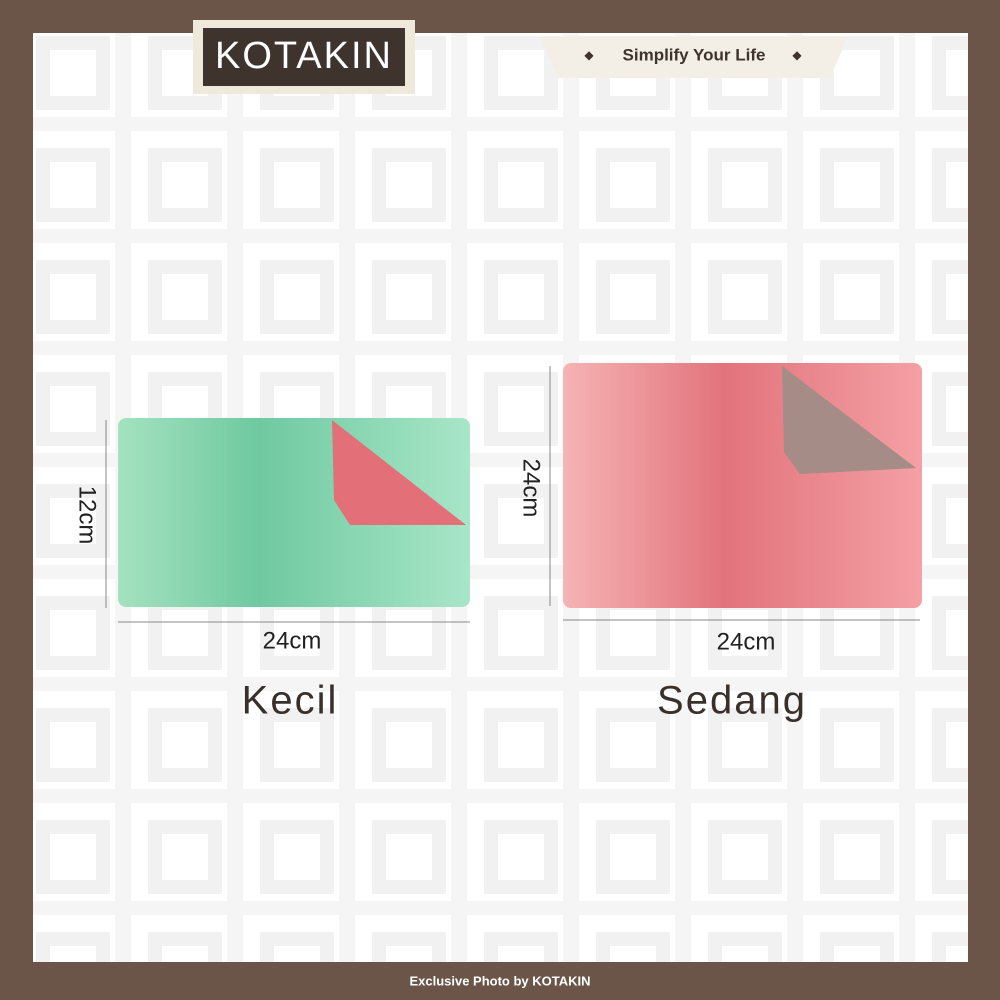 Image resolution: width=1000 pixels, height=1000 pixels. Describe the element at coordinates (531, 488) in the screenshot. I see `height-label: 24cm` at that location.